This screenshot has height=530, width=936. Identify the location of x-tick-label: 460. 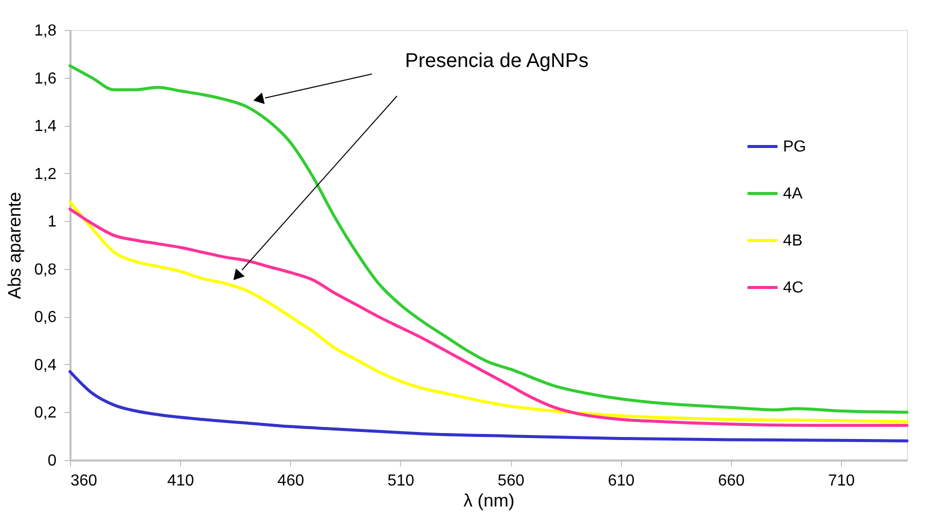
(290, 481).